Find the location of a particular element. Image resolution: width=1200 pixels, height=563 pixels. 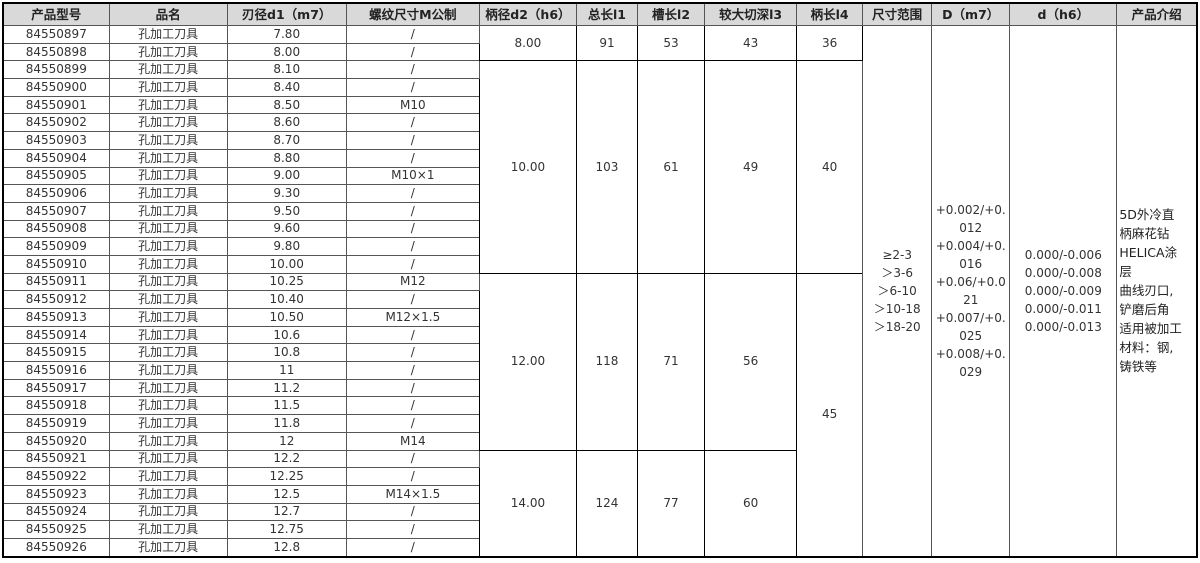

cutting-diameter-d1: 11.2 is located at coordinates (286, 388).